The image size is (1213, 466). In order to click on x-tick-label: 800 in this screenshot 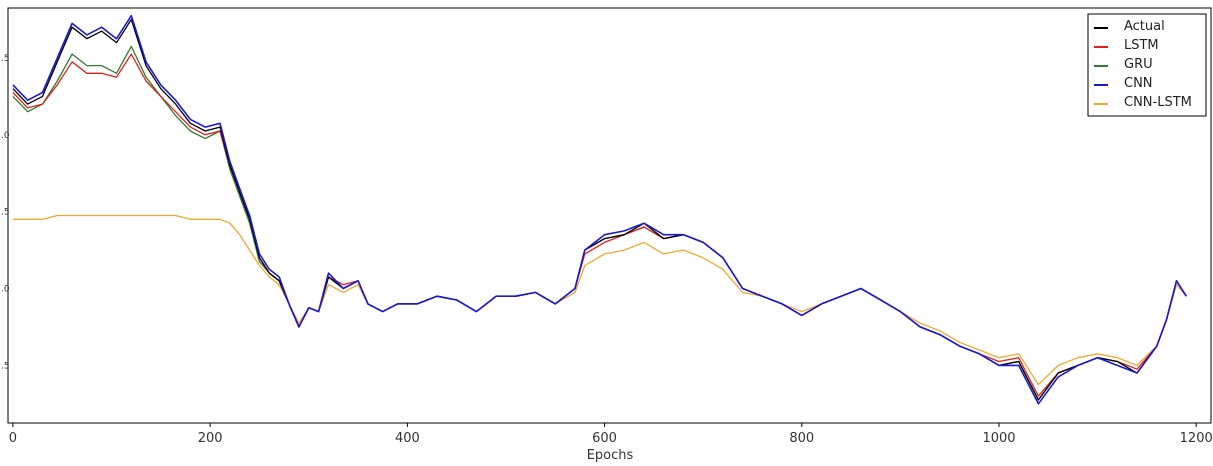, I will do `click(801, 438)`.